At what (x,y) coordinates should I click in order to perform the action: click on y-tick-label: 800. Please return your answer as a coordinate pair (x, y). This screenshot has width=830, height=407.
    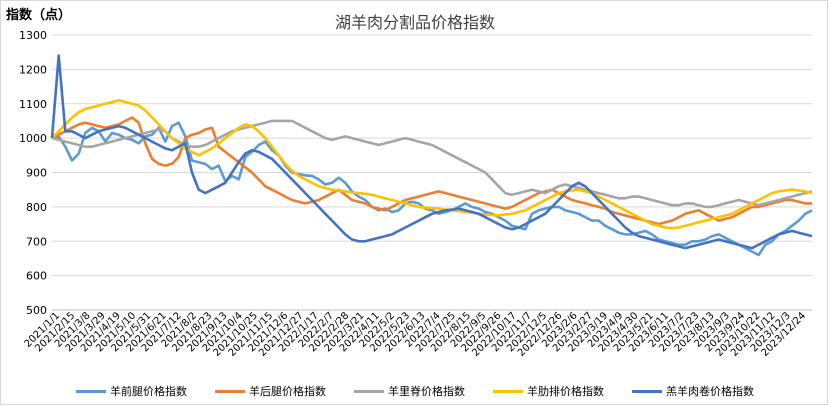
    Looking at the image, I should click on (36, 207).